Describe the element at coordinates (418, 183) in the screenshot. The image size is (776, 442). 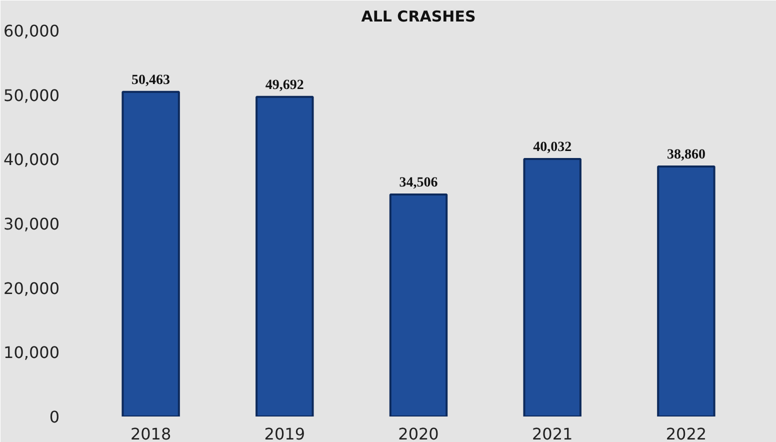
I see `data-label: 34,506` at that location.